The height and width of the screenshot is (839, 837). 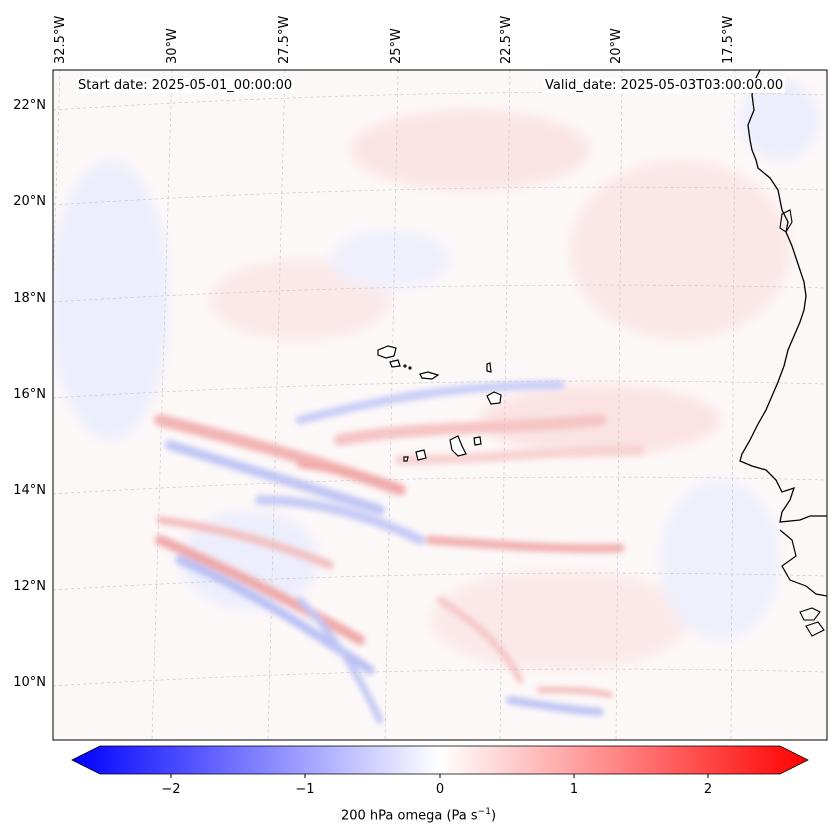 What do you see at coordinates (29, 105) in the screenshot?
I see `lat-label: 22°N` at bounding box center [29, 105].